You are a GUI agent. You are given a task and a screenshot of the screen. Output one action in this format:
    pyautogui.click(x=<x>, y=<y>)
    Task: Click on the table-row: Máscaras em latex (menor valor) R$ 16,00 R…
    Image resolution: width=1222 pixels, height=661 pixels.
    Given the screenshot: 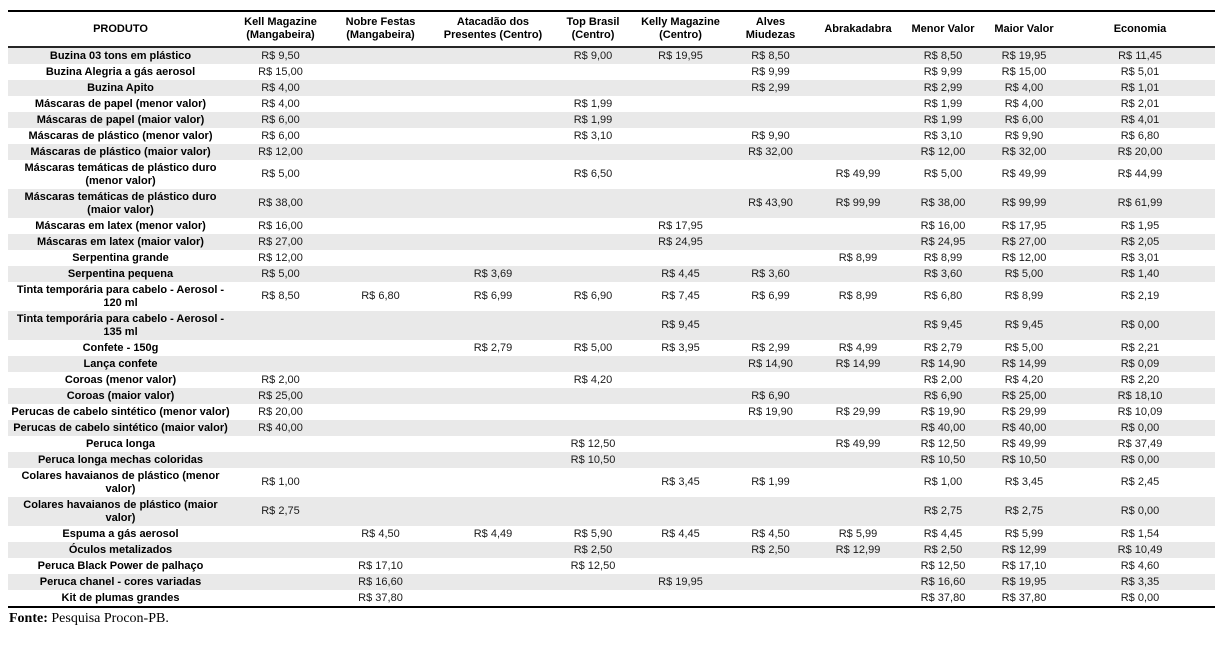 What is the action you would take?
    pyautogui.click(x=611, y=226)
    